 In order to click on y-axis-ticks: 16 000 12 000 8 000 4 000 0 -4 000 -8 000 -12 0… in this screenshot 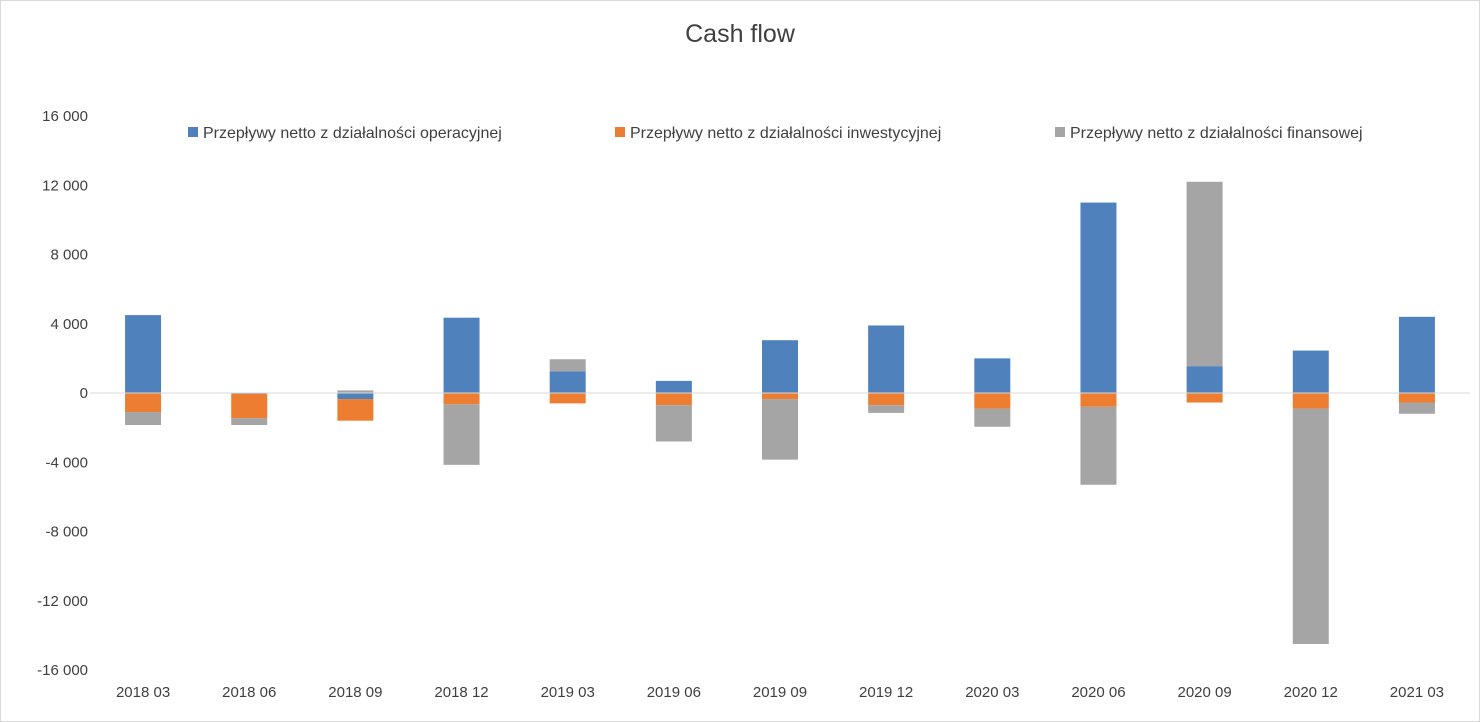, I will do `click(62, 393)`.